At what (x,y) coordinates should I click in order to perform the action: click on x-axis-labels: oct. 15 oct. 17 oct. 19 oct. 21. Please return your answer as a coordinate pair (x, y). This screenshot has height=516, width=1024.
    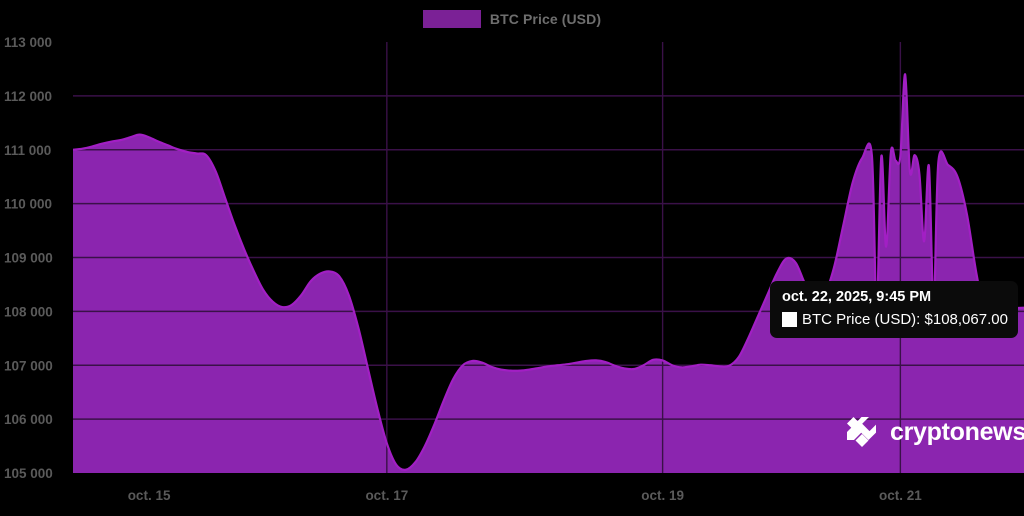
    Looking at the image, I should click on (525, 495).